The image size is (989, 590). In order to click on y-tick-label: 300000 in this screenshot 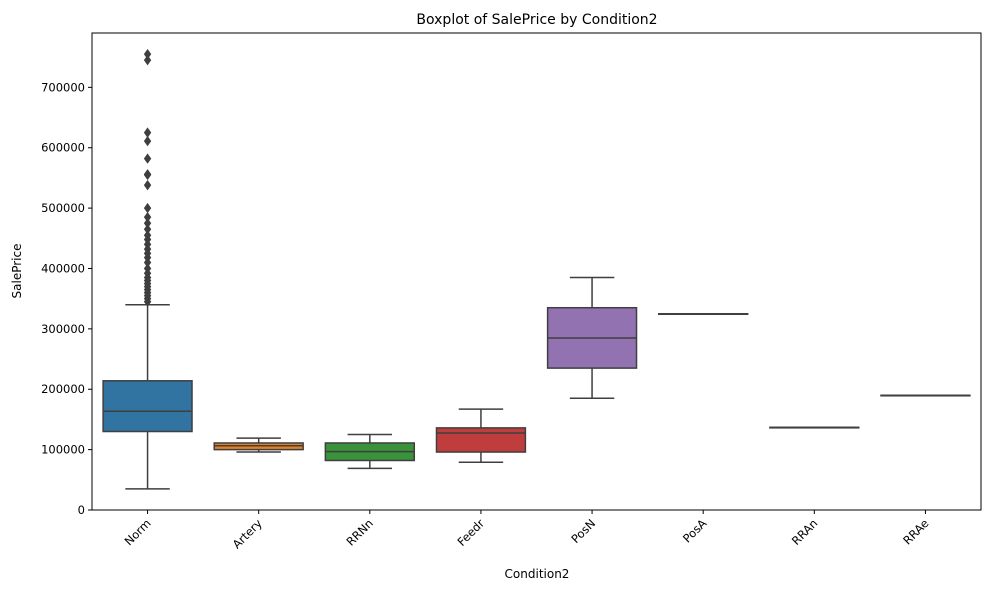, I will do `click(63, 329)`.